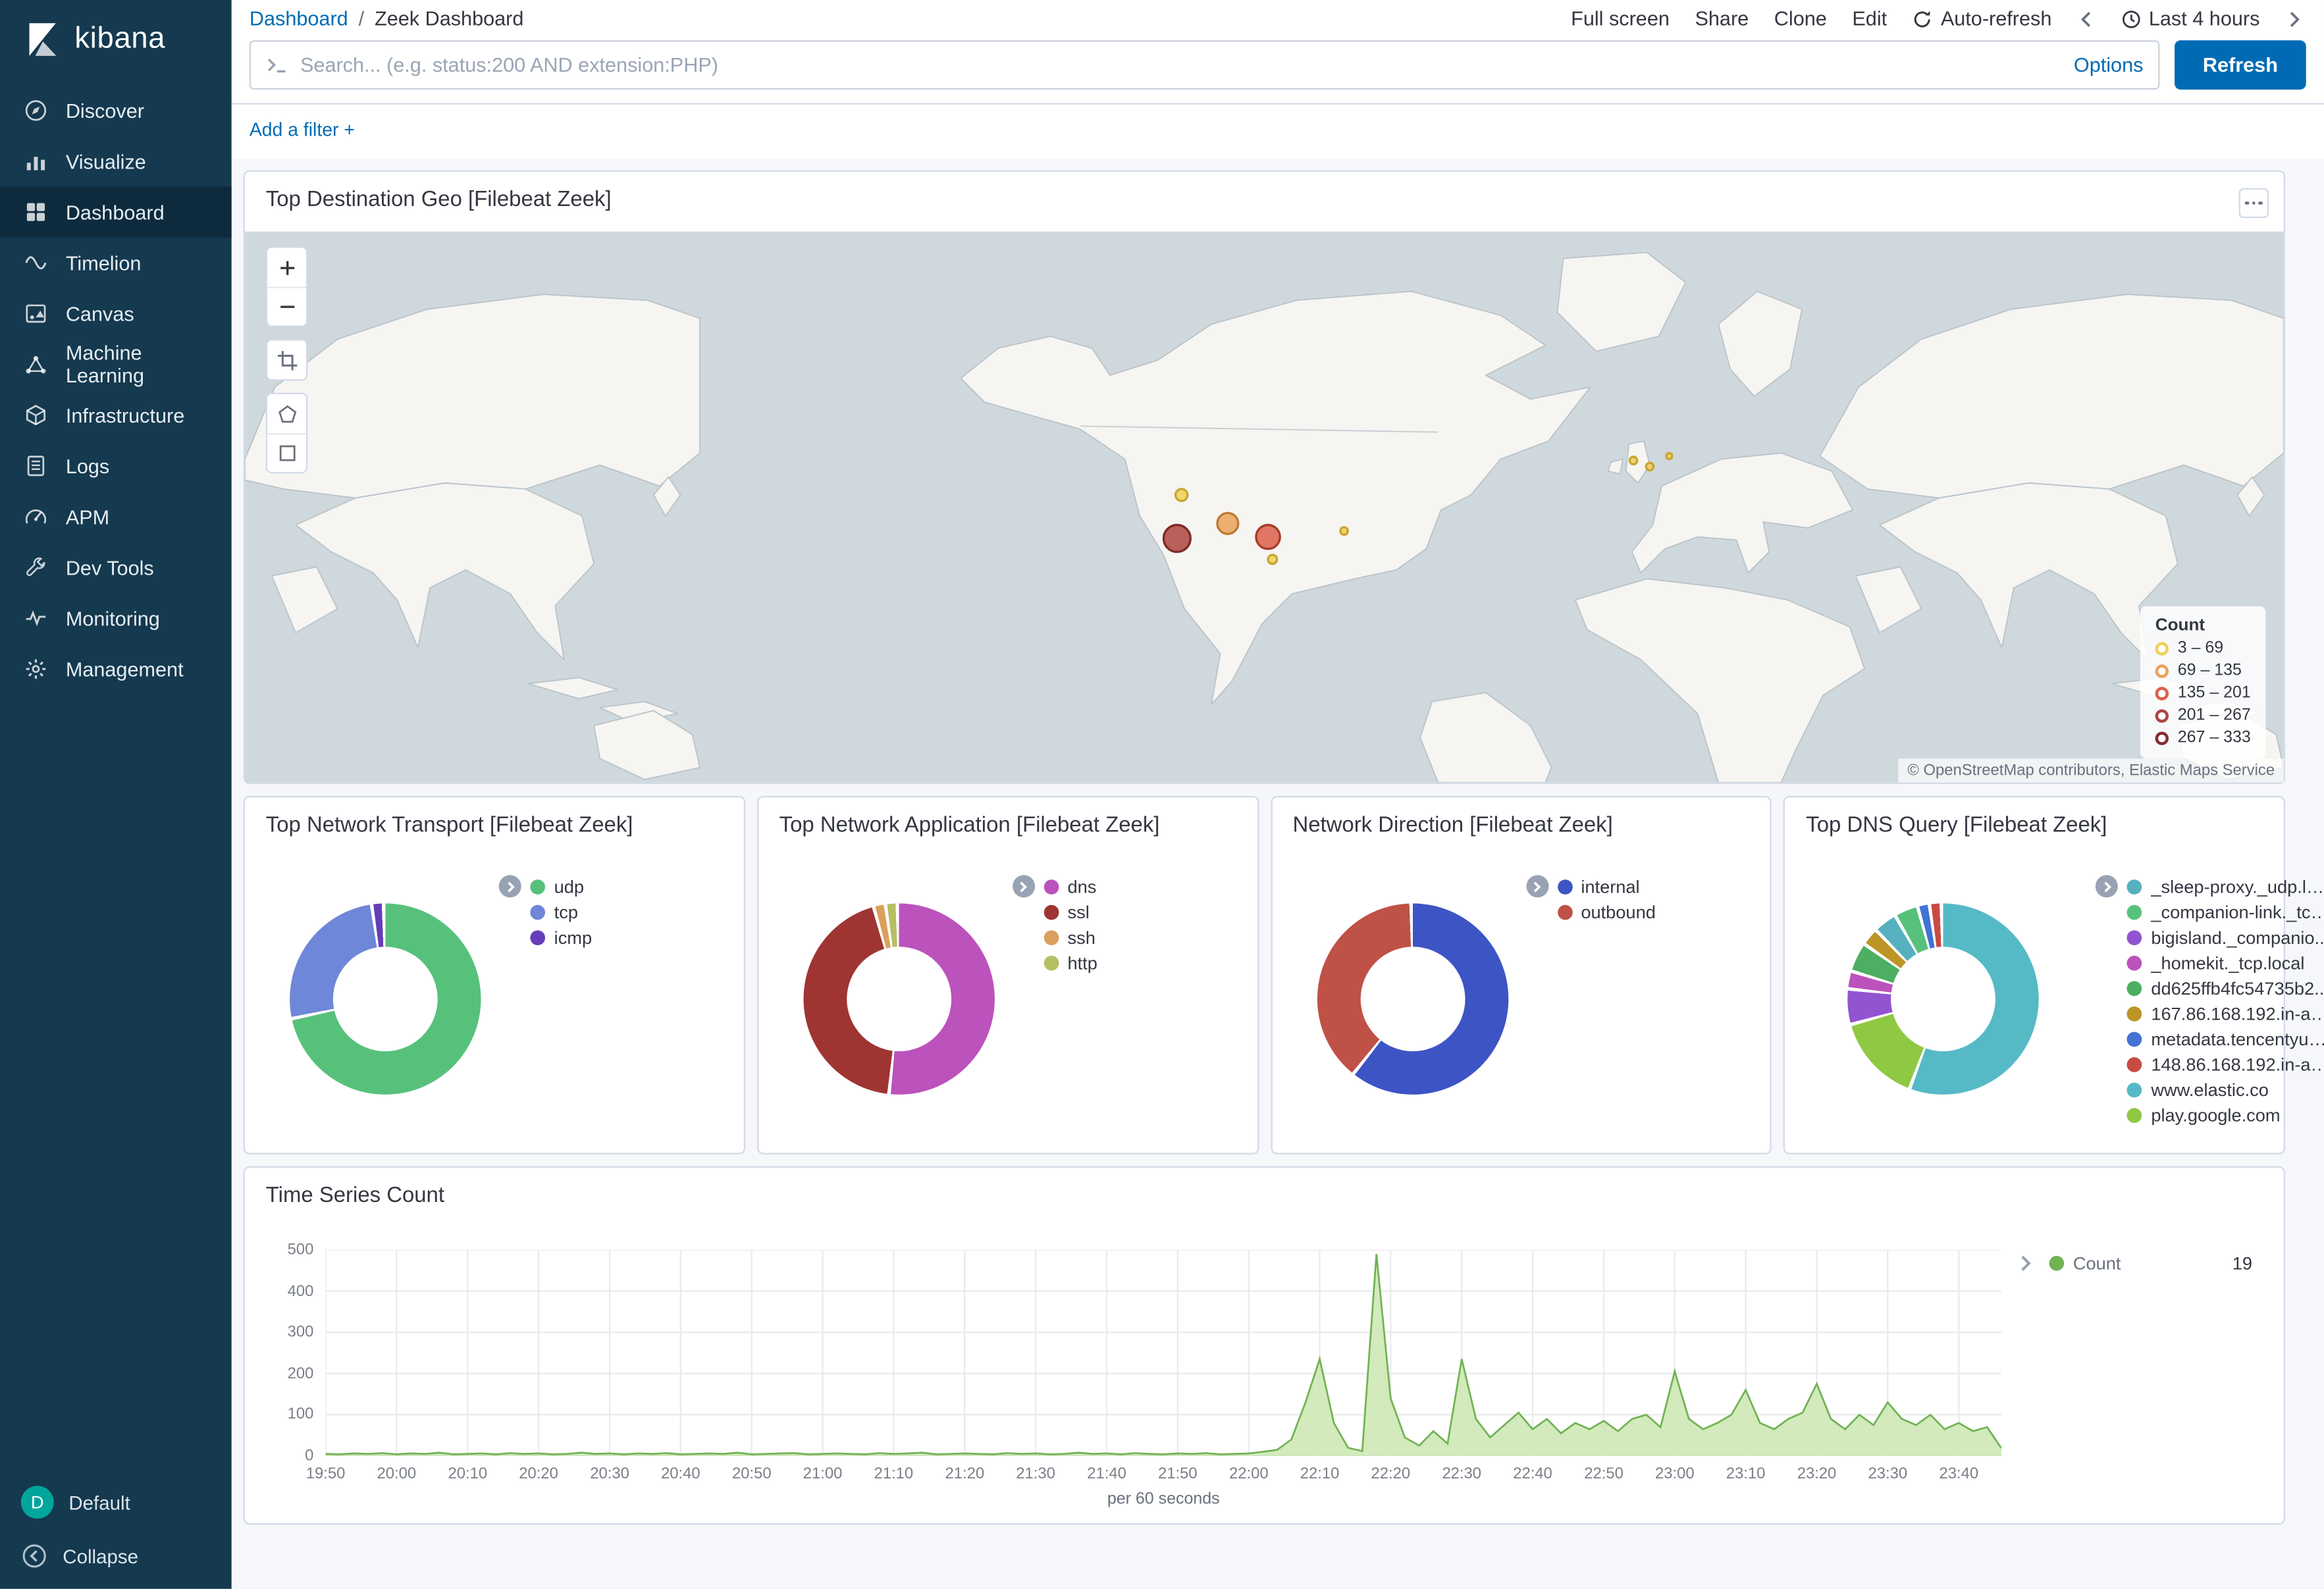 Image resolution: width=2324 pixels, height=1589 pixels. I want to click on sidebar-item-label: Logs, so click(88, 465).